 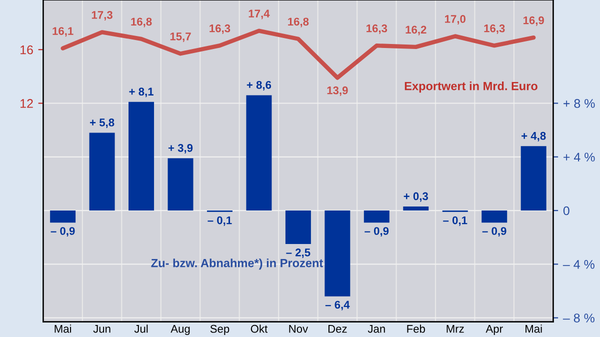 What do you see at coordinates (180, 37) in the screenshot?
I see `data-label: 15,7` at bounding box center [180, 37].